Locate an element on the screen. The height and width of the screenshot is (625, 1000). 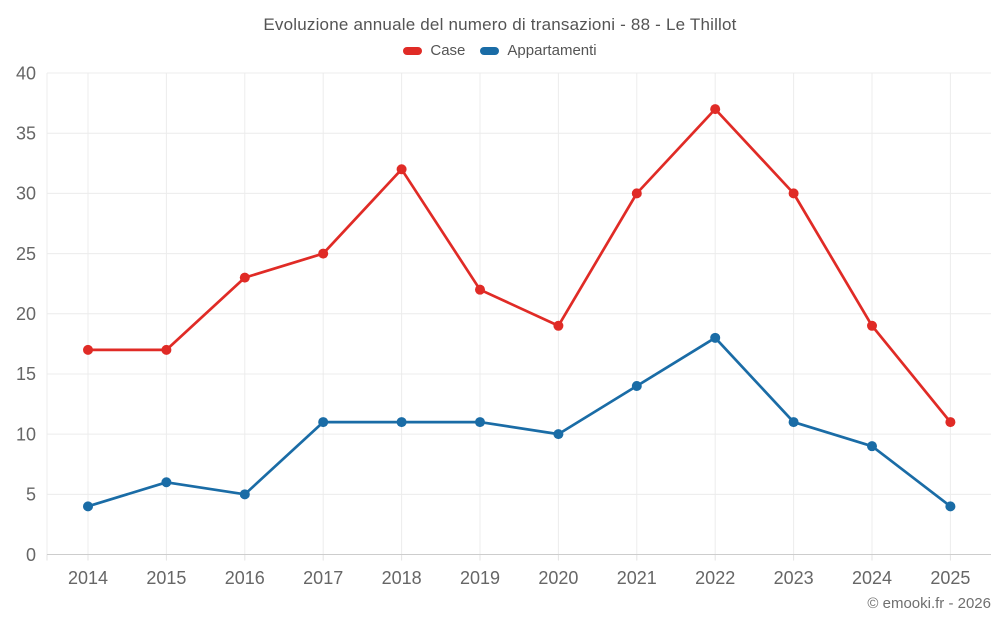
x-axis-label: 2015 is located at coordinates (166, 578).